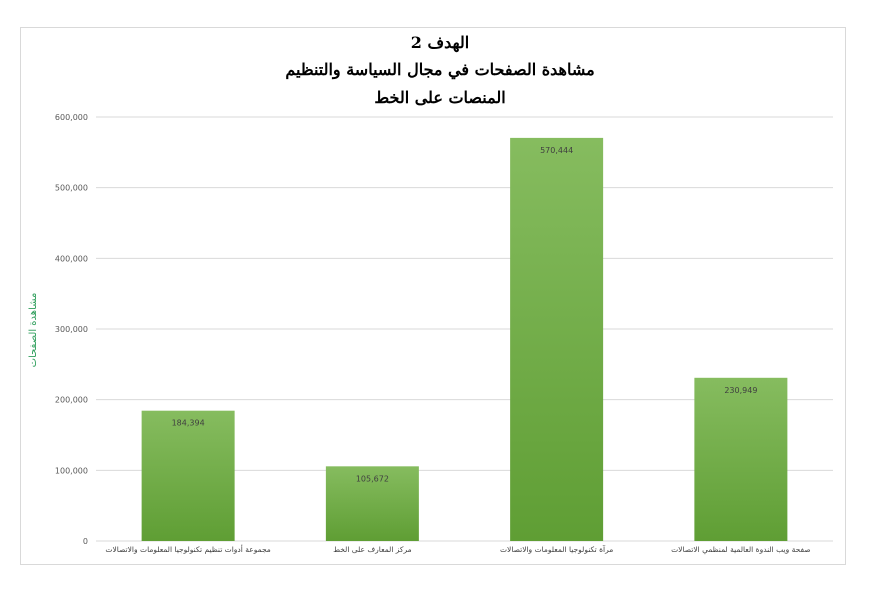 This screenshot has width=883, height=608. Describe the element at coordinates (71, 188) in the screenshot. I see `y-tick-label: 500,000` at that location.